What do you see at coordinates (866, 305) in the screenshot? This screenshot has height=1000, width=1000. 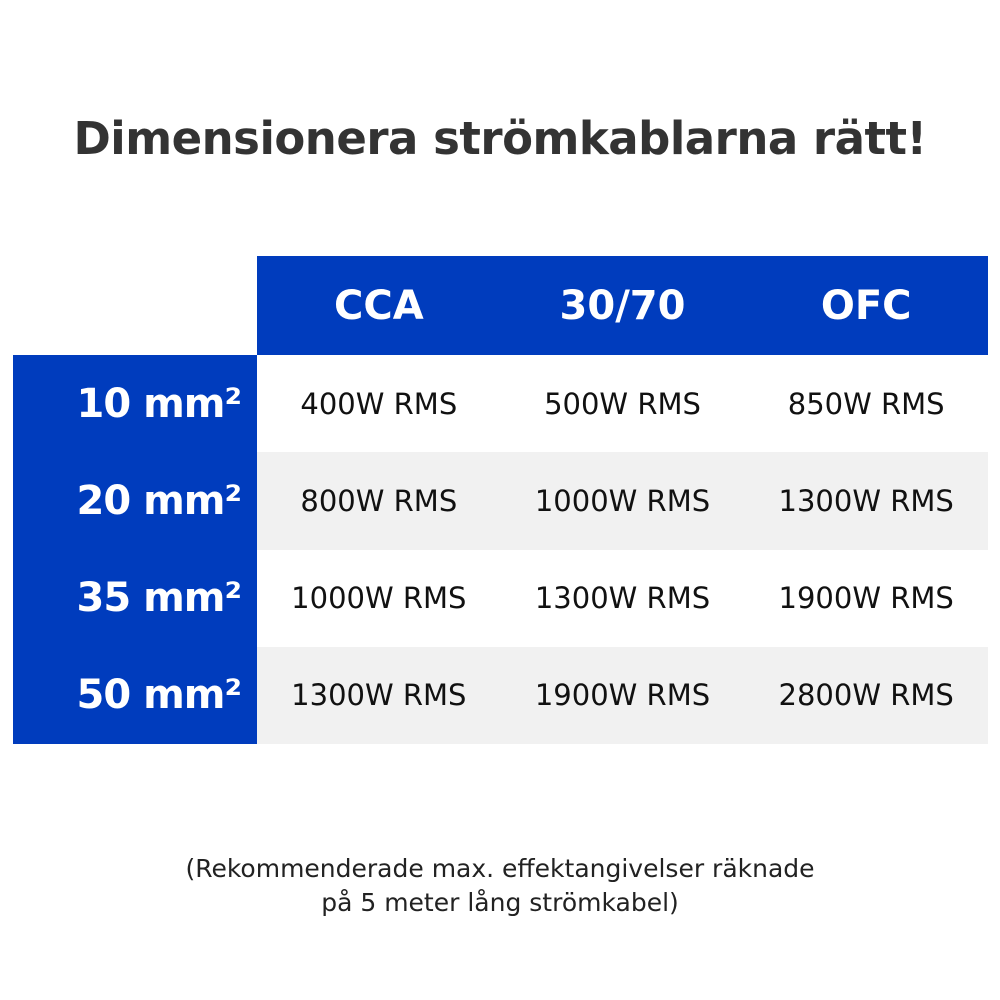 I see `column-header-ofc: OFC` at bounding box center [866, 305].